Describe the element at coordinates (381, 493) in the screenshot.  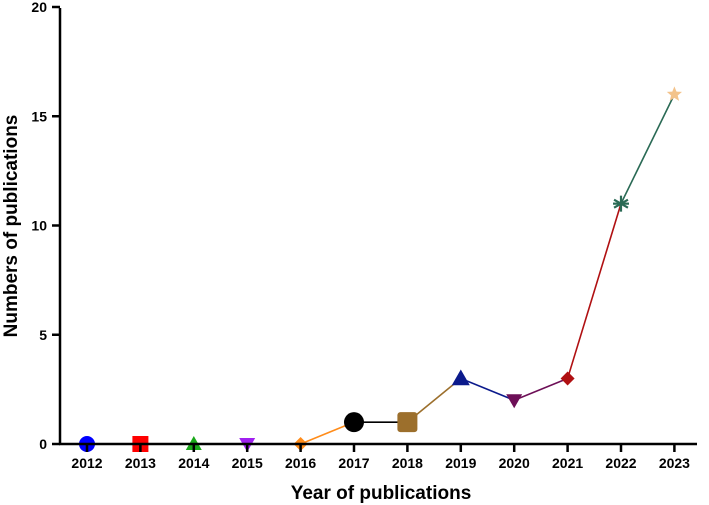
I see `x-axis-title: Year of publications` at that location.